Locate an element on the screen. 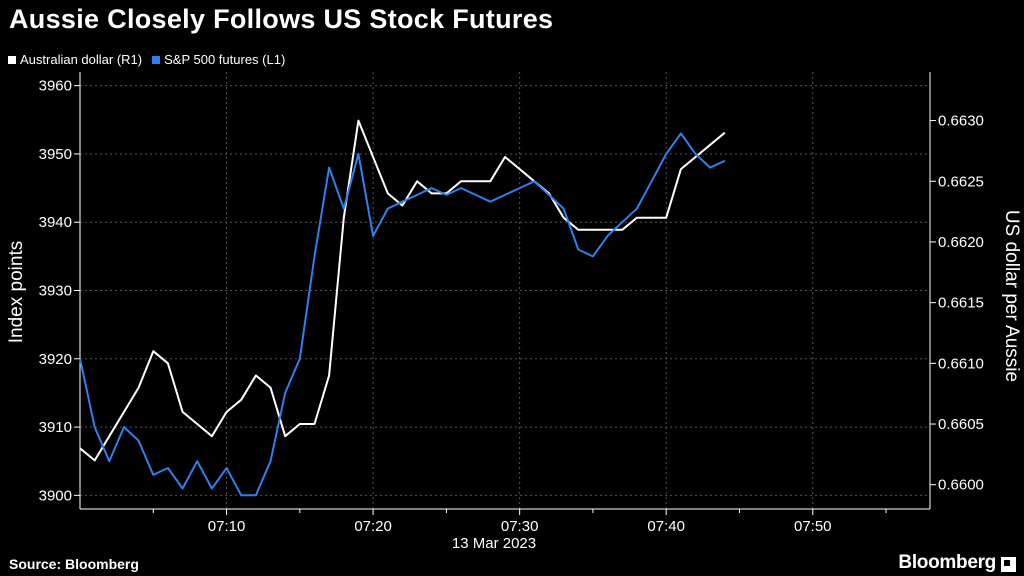 This screenshot has width=1024, height=576. x-axis-date-label: 13 Mar 2023 is located at coordinates (494, 543).